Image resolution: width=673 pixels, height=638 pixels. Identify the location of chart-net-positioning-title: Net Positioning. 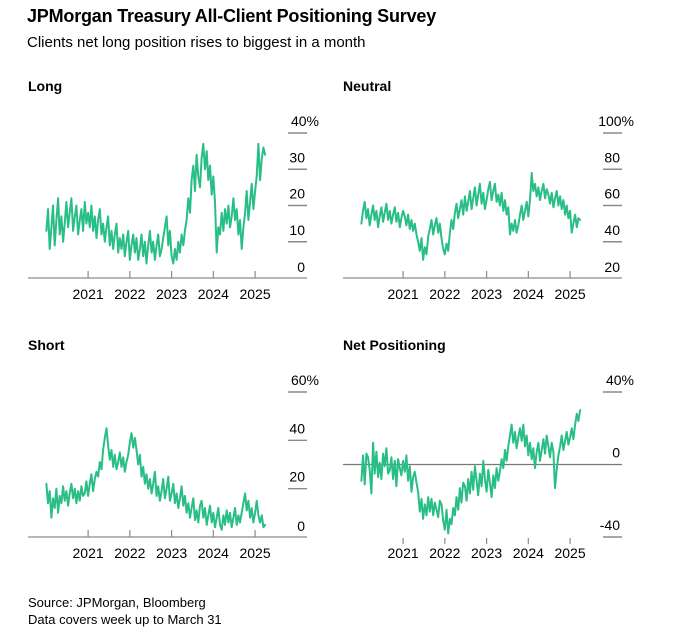
(394, 345).